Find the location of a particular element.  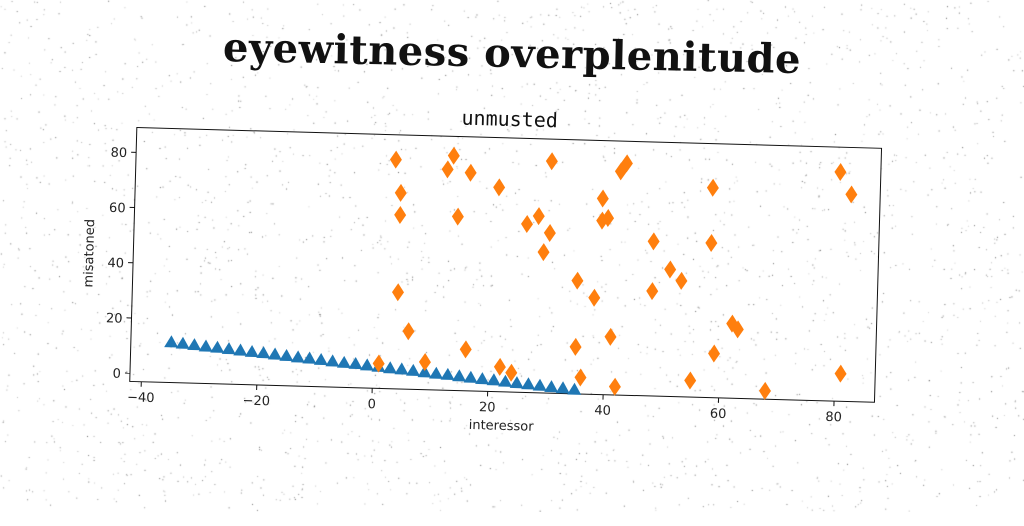

x-tick-label: 80 is located at coordinates (833, 417).